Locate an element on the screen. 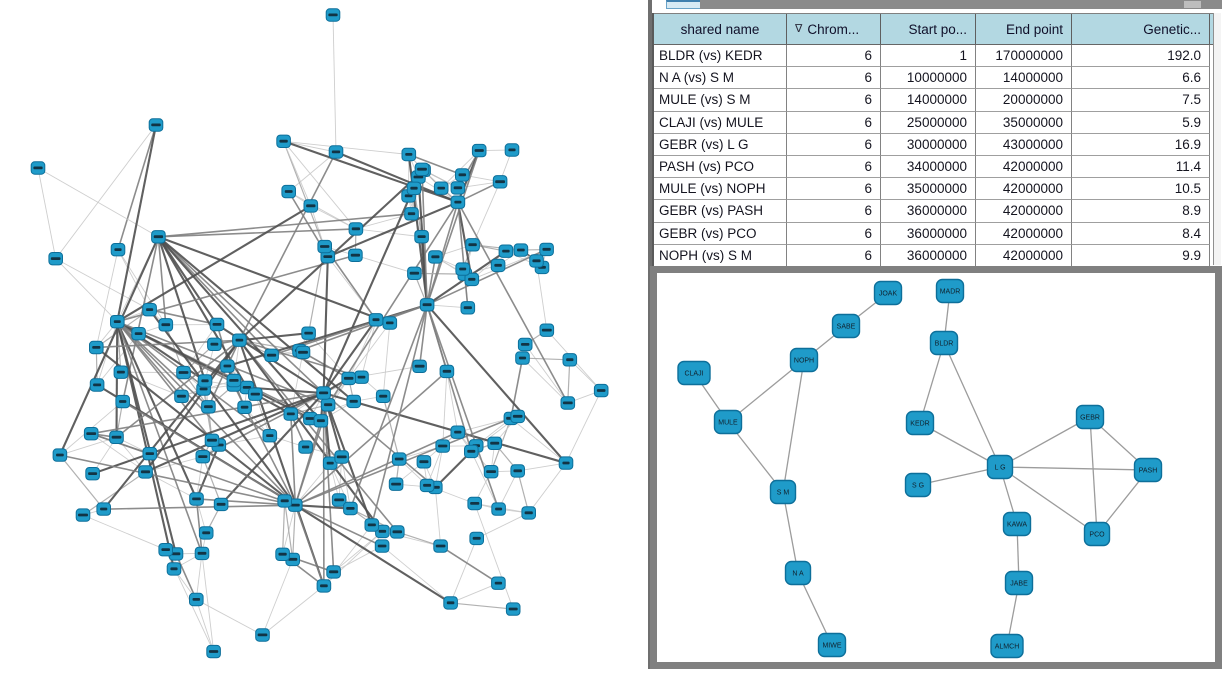 The image size is (1222, 674). node-sabe: SABE is located at coordinates (846, 326).